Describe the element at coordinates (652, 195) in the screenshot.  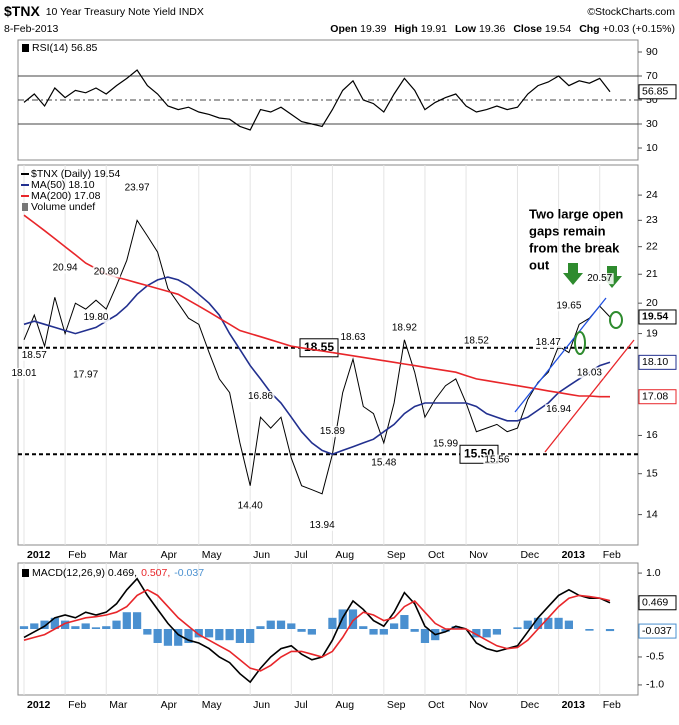
I see `y-tick-label: 24` at that location.